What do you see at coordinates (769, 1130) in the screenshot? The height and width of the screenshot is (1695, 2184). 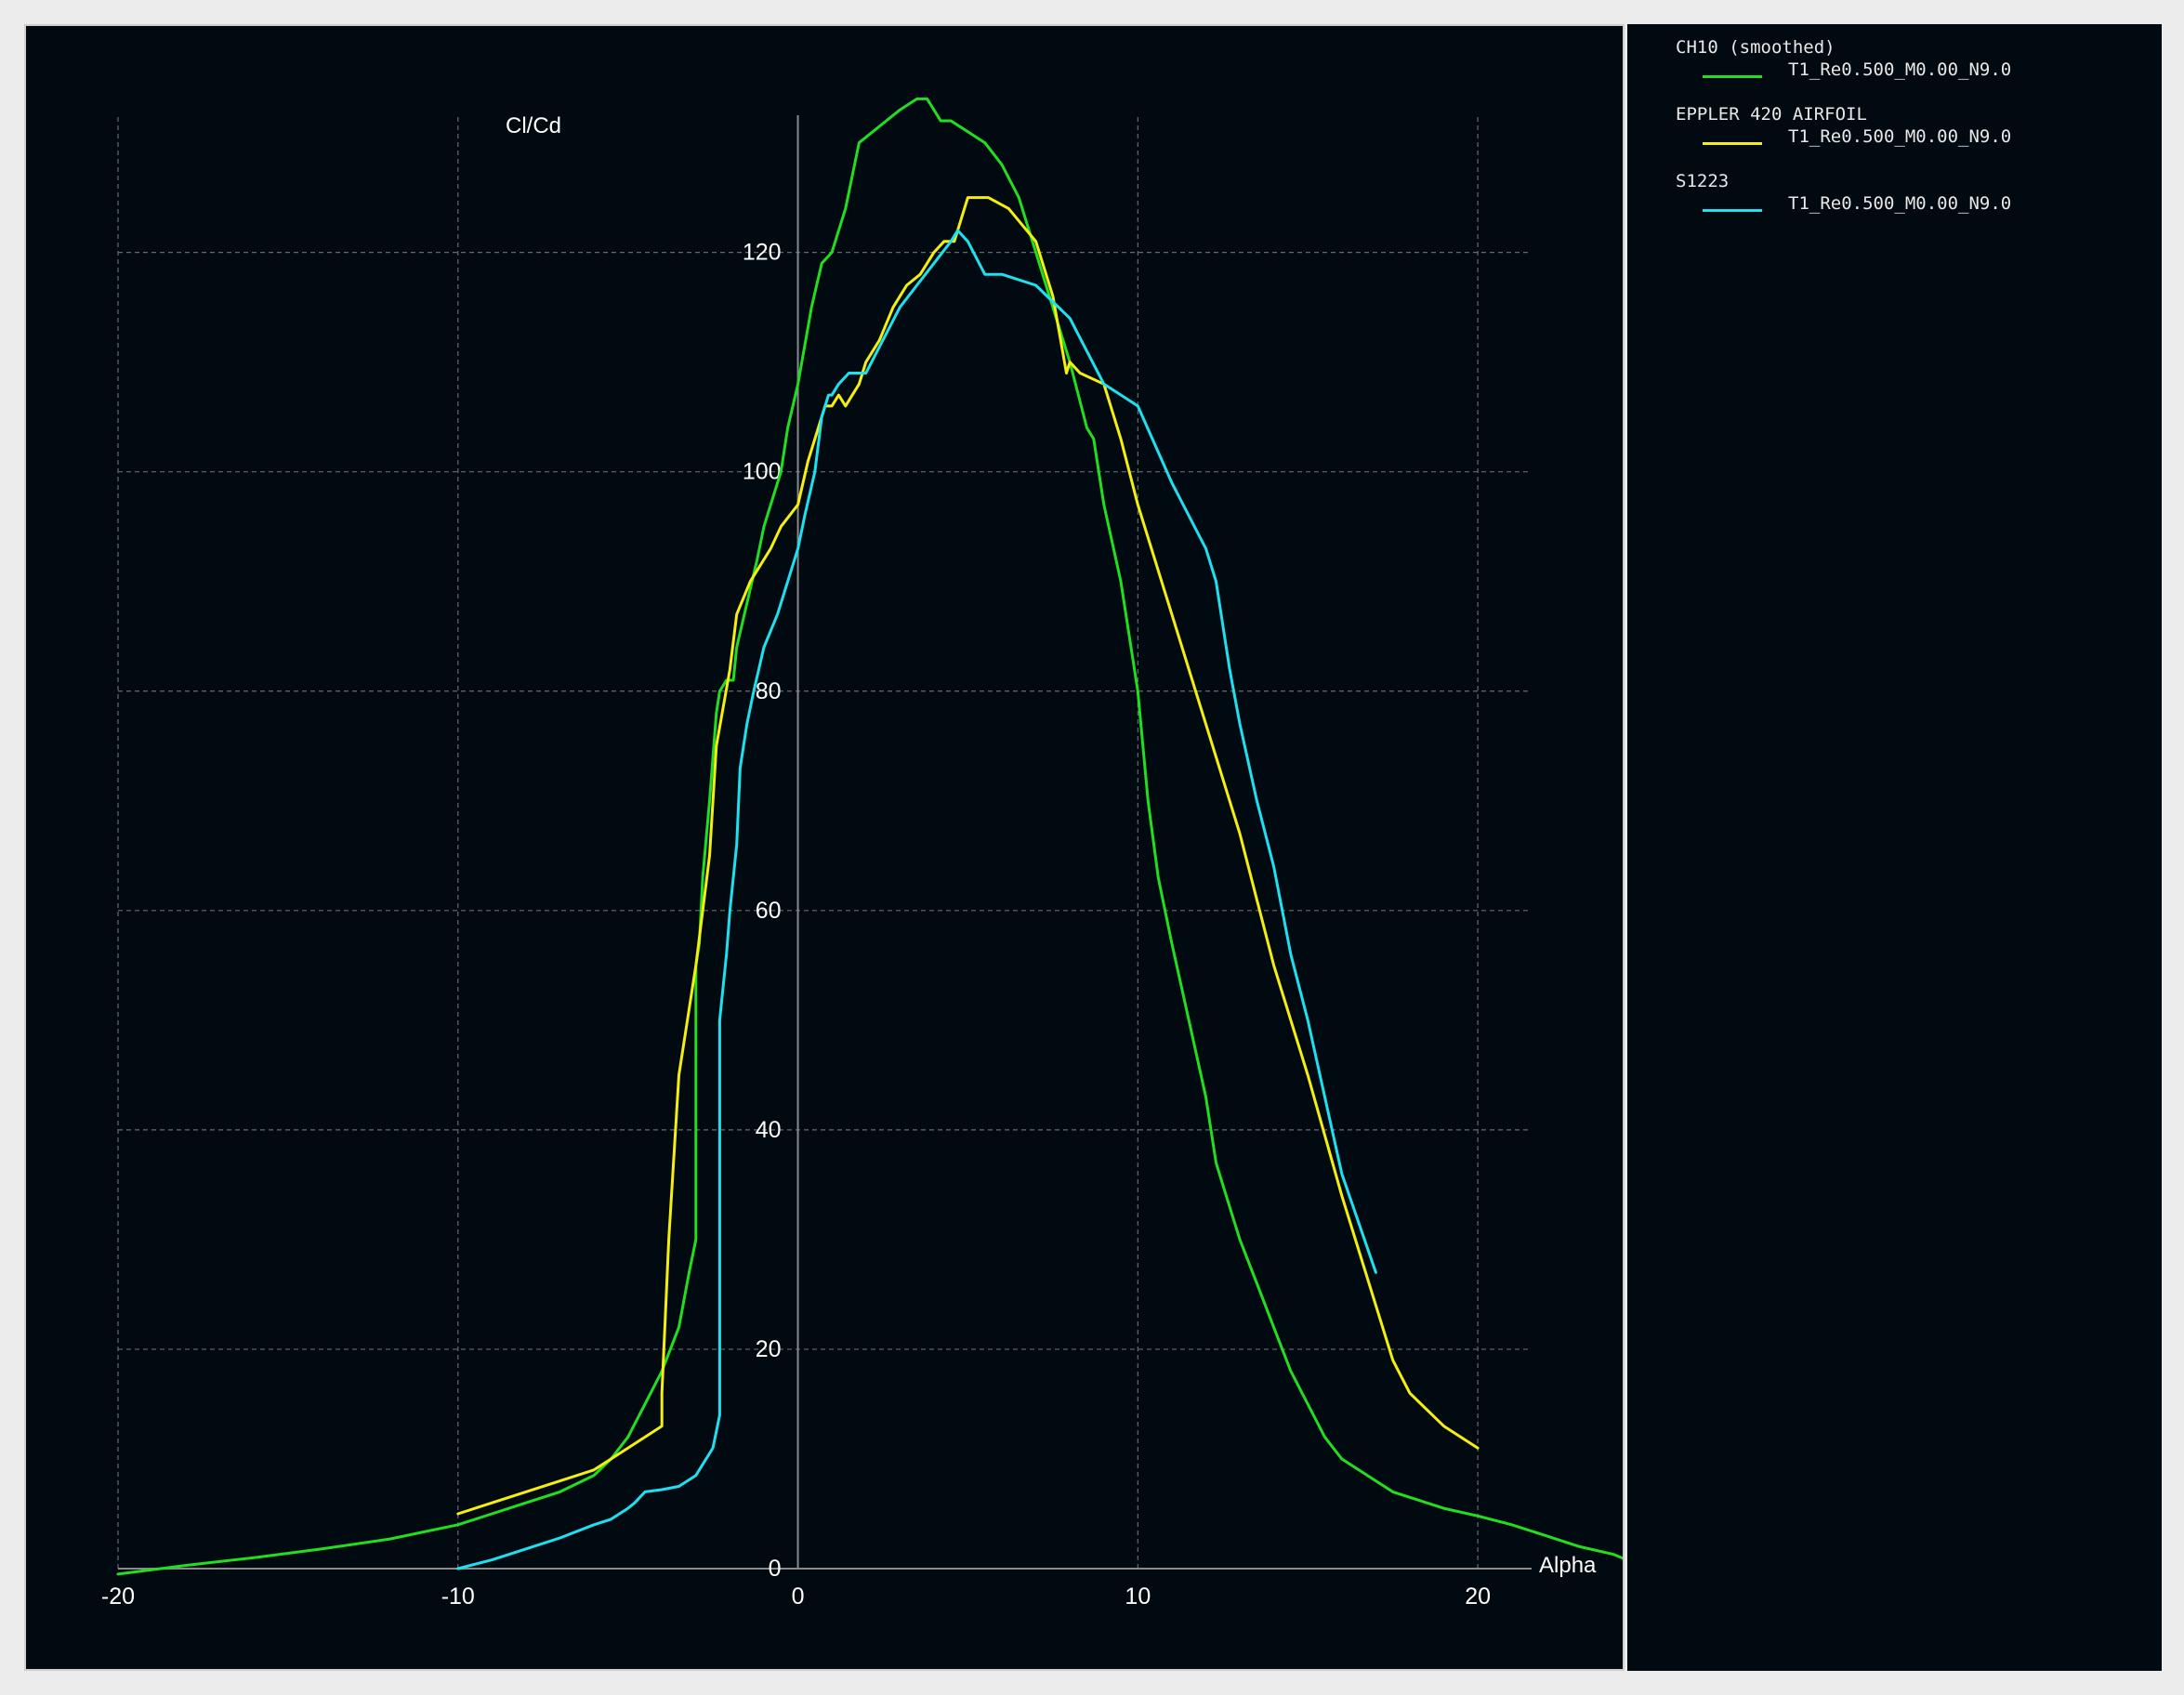 I see `y-tick-label: 40` at bounding box center [769, 1130].